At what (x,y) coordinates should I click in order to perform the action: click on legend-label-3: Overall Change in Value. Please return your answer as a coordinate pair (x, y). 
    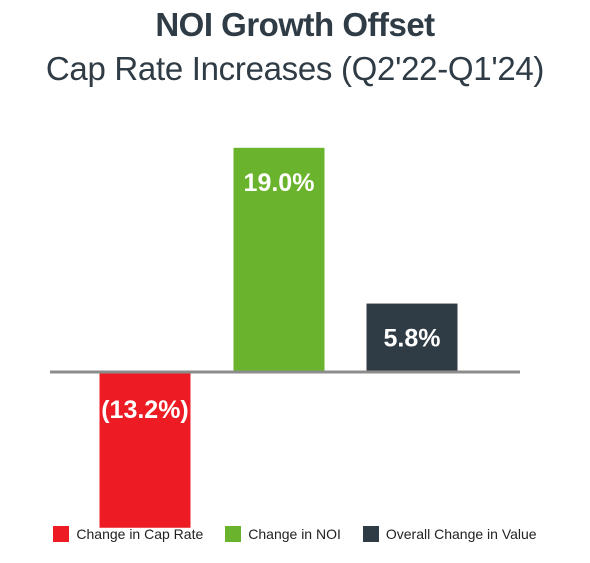
    Looking at the image, I should click on (461, 534).